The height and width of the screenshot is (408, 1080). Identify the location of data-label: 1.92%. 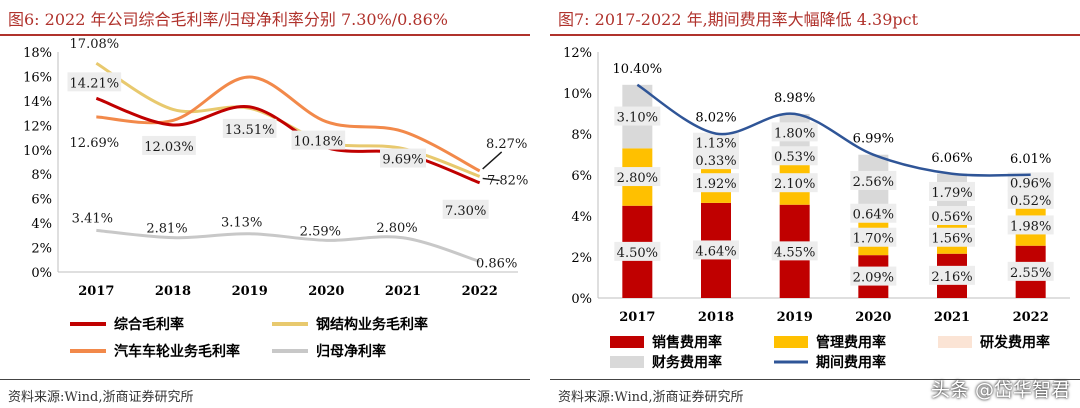
(715, 184).